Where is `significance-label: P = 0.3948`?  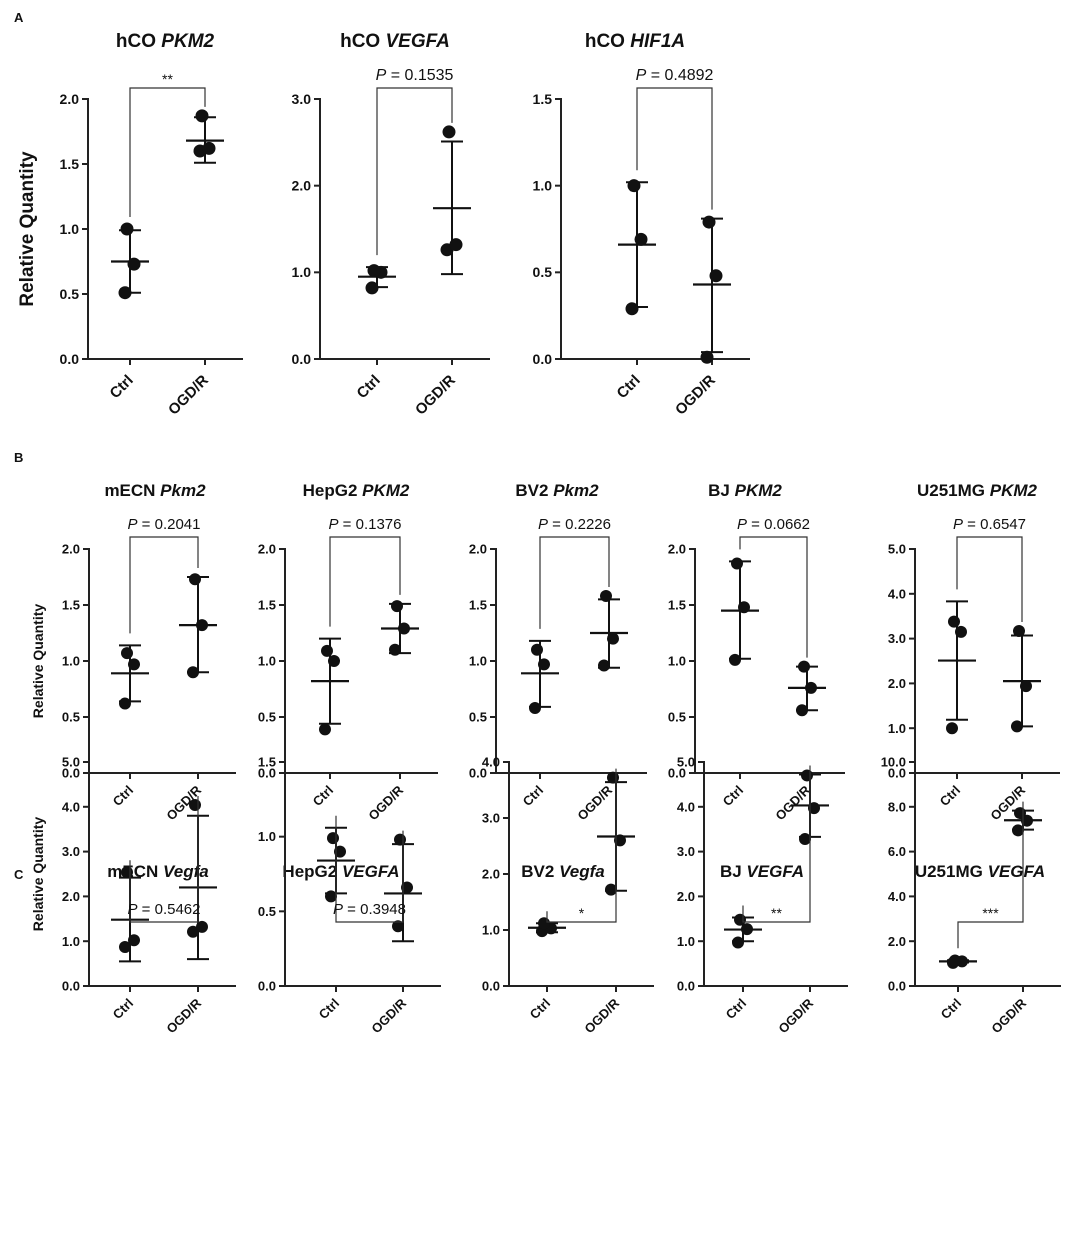
significance-label: P = 0.3948 is located at coordinates (369, 909).